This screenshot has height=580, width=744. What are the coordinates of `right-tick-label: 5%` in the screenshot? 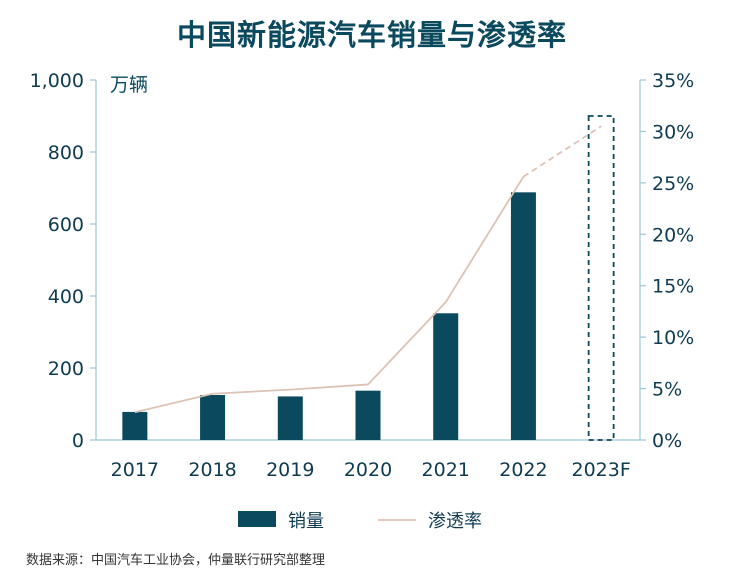 It's located at (667, 390).